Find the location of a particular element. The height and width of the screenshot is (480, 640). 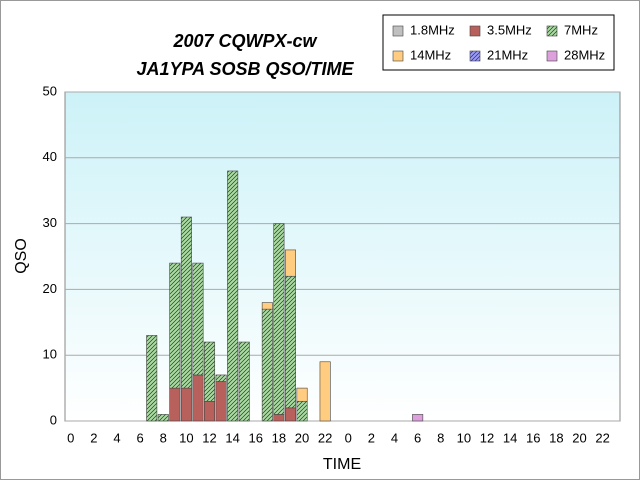

legend-label: 1.8MHz is located at coordinates (432, 29).